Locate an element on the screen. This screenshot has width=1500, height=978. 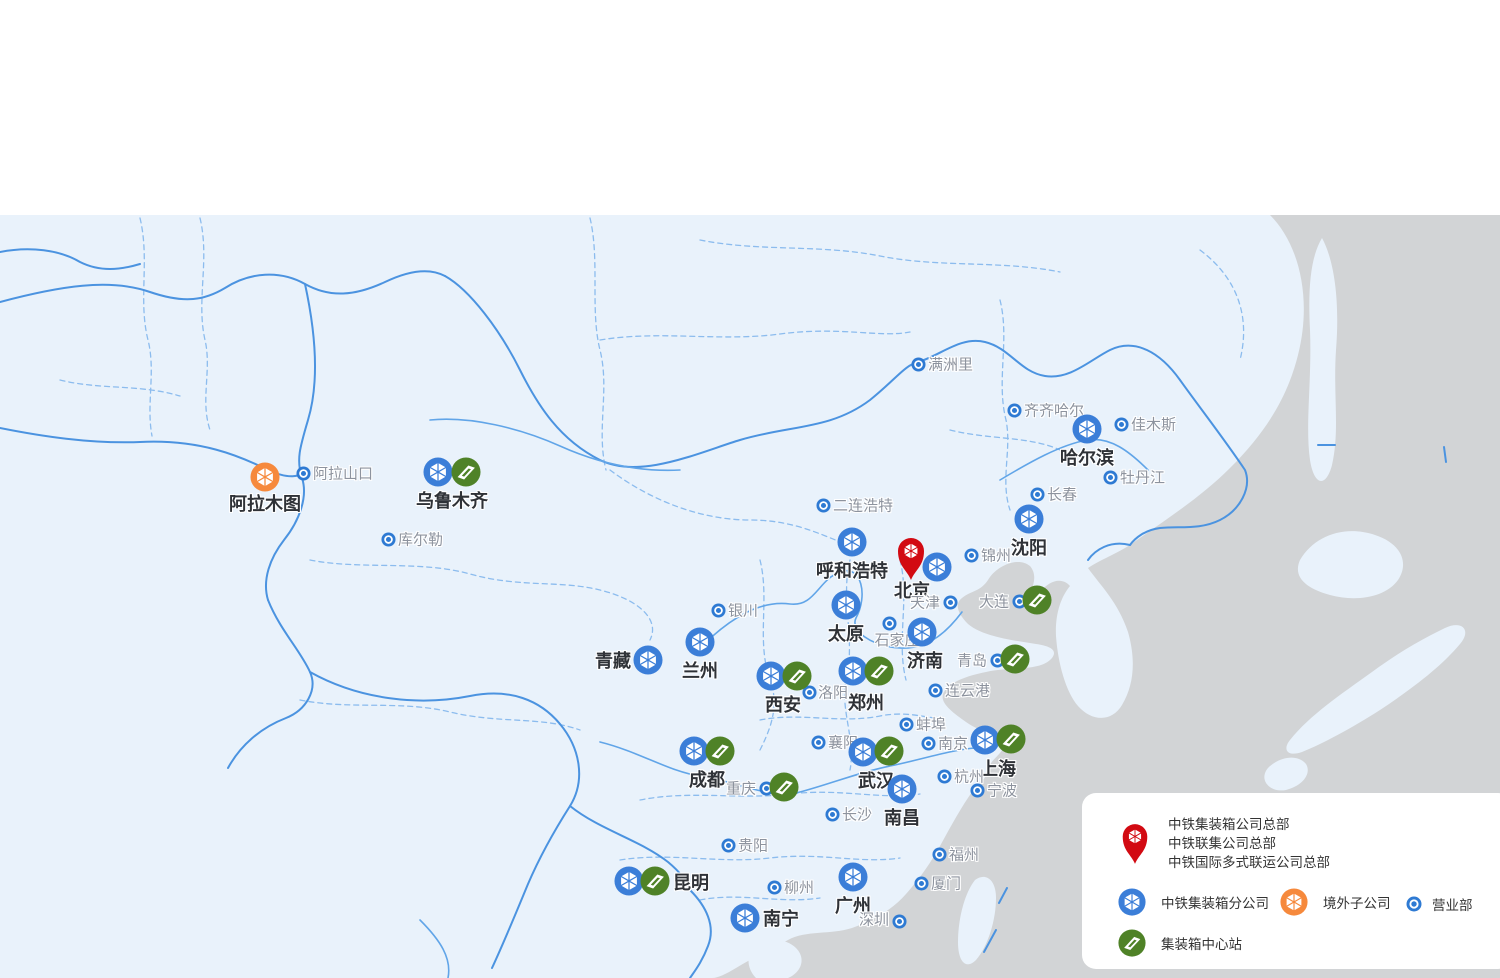
city-label-yinchuan: 银川 is located at coordinates (743, 611).